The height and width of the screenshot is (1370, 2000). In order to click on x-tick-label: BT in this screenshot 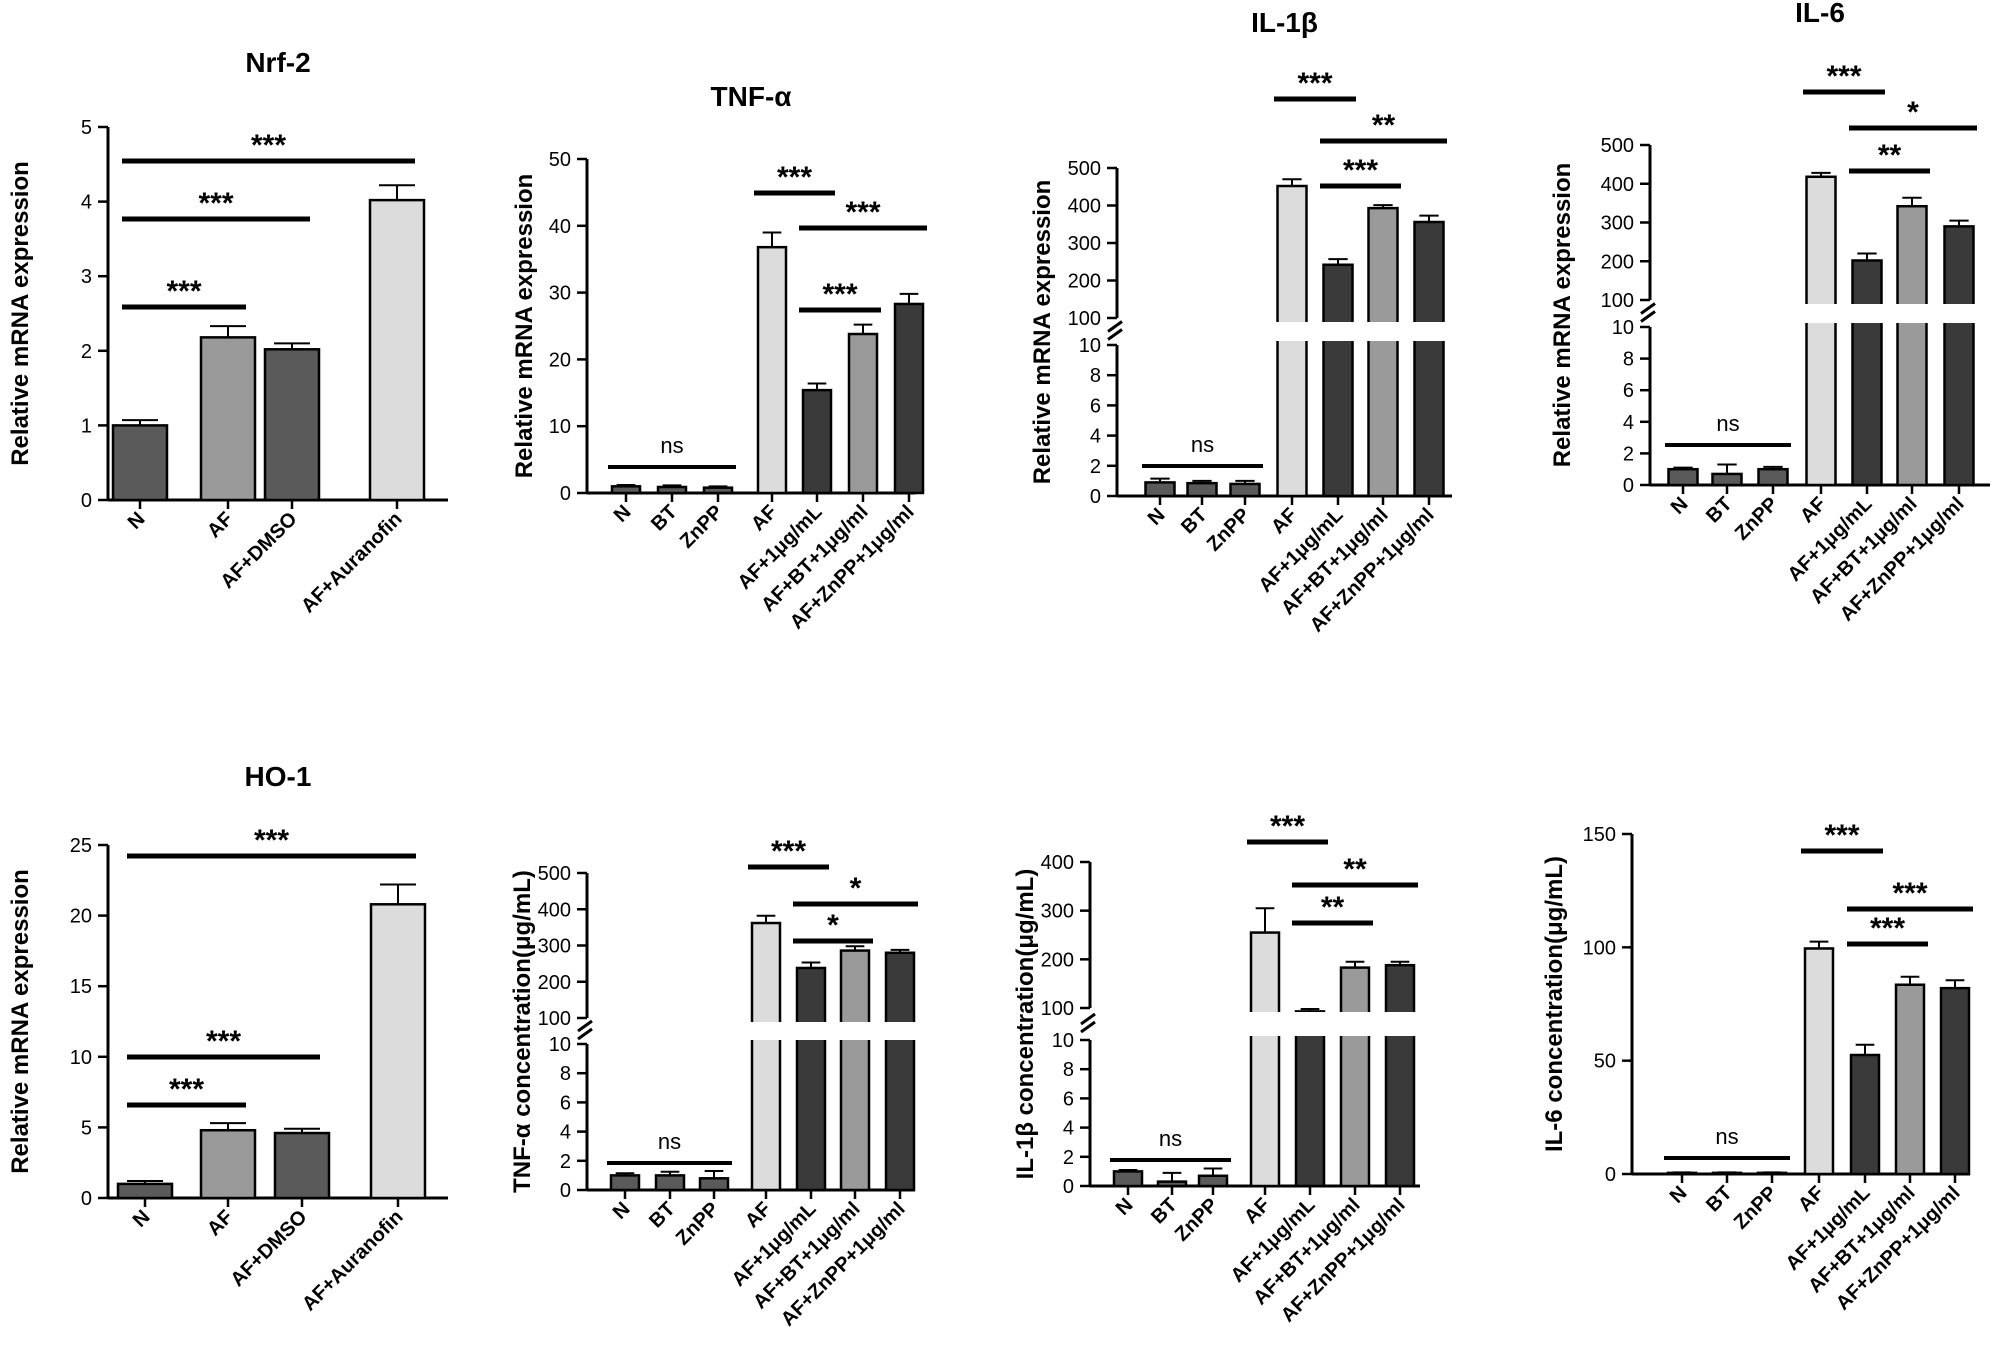, I will do `click(1719, 1199)`.